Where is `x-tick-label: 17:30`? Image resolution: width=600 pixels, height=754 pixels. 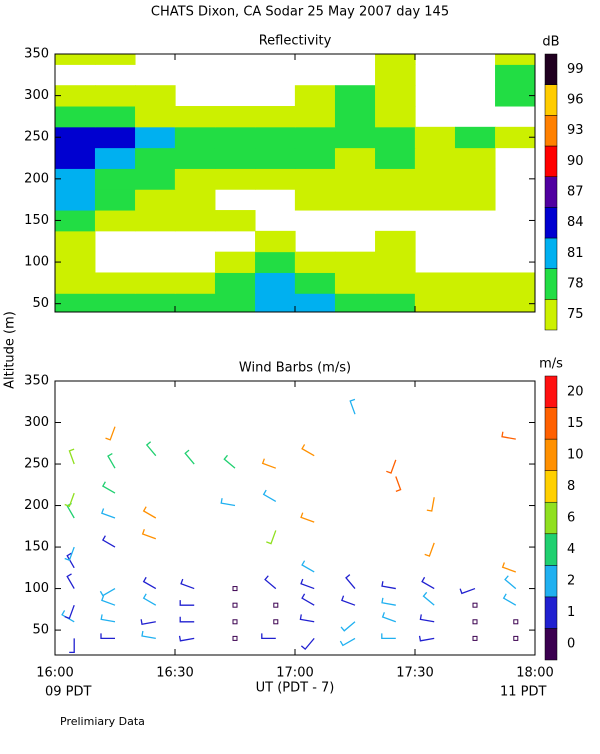 x-tick-label: 17:30 is located at coordinates (414, 673).